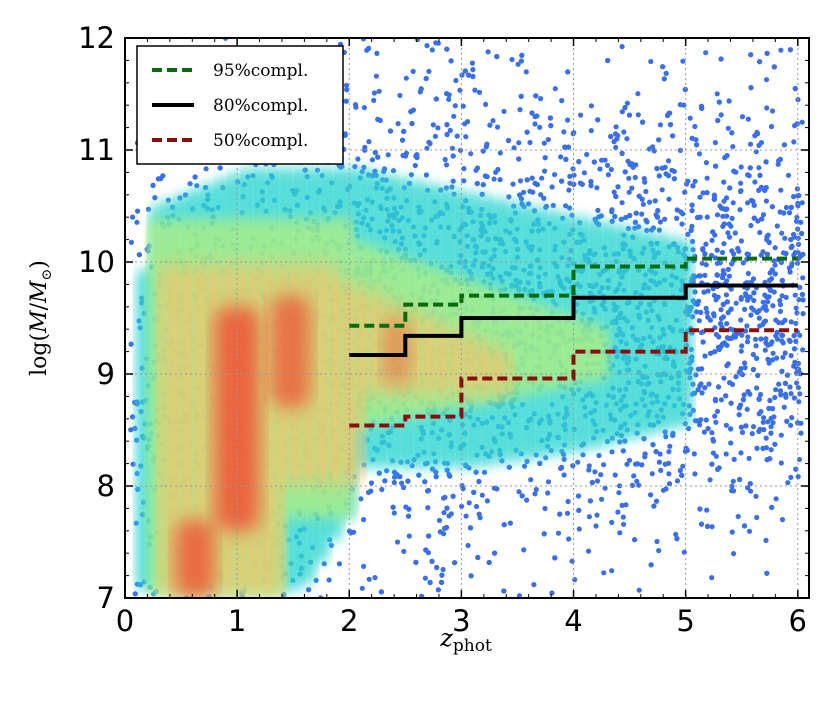  What do you see at coordinates (106, 374) in the screenshot?
I see `y-tick-label: 9` at bounding box center [106, 374].